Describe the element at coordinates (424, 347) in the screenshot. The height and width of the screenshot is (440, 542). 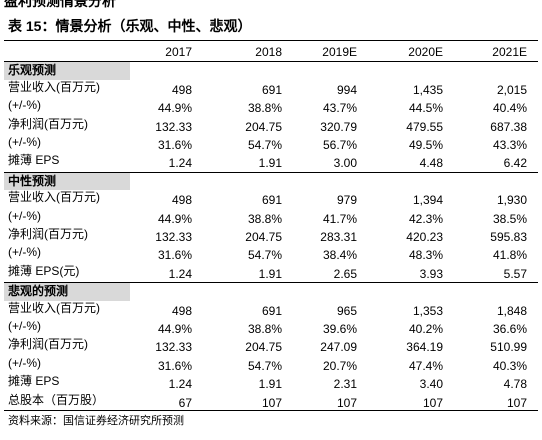
I see `cell-value: 364.19` at that location.